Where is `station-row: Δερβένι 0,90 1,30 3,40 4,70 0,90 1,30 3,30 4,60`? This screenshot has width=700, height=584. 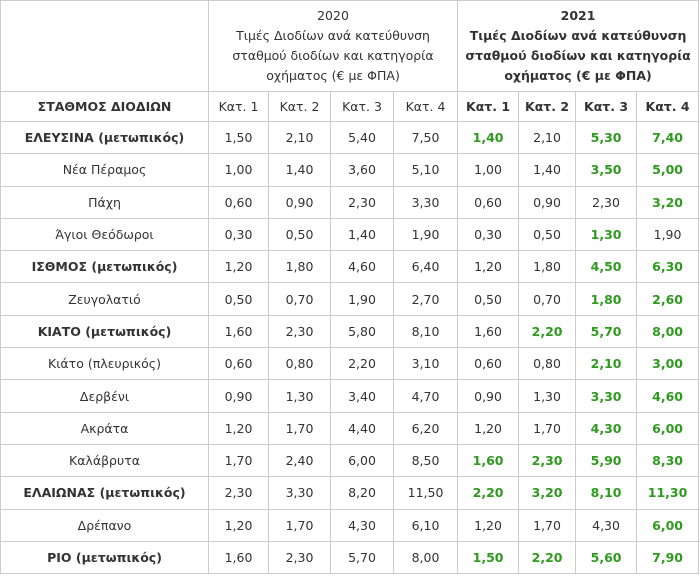
station-row: Δερβένι 0,90 1,30 3,40 4,70 0,90 1,30 3,30 4,60 is located at coordinates (350, 396).